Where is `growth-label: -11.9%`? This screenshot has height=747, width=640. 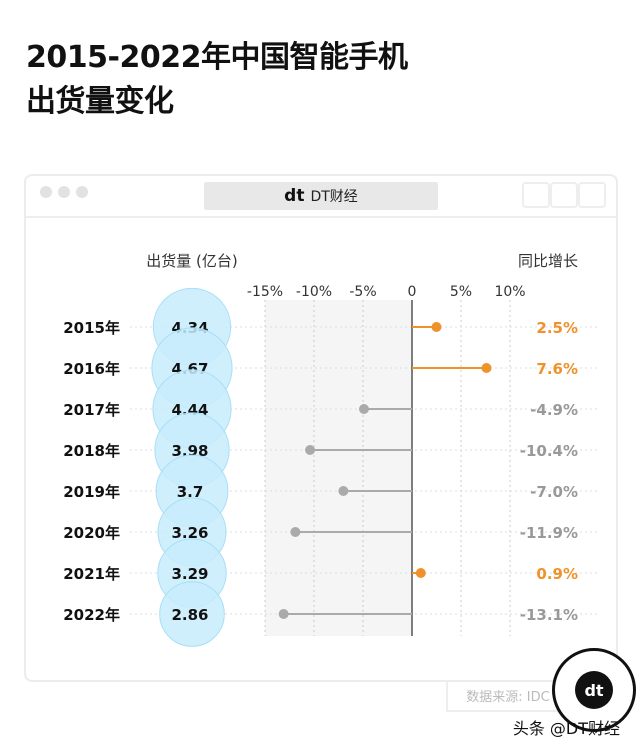 growth-label: -11.9% is located at coordinates (549, 533).